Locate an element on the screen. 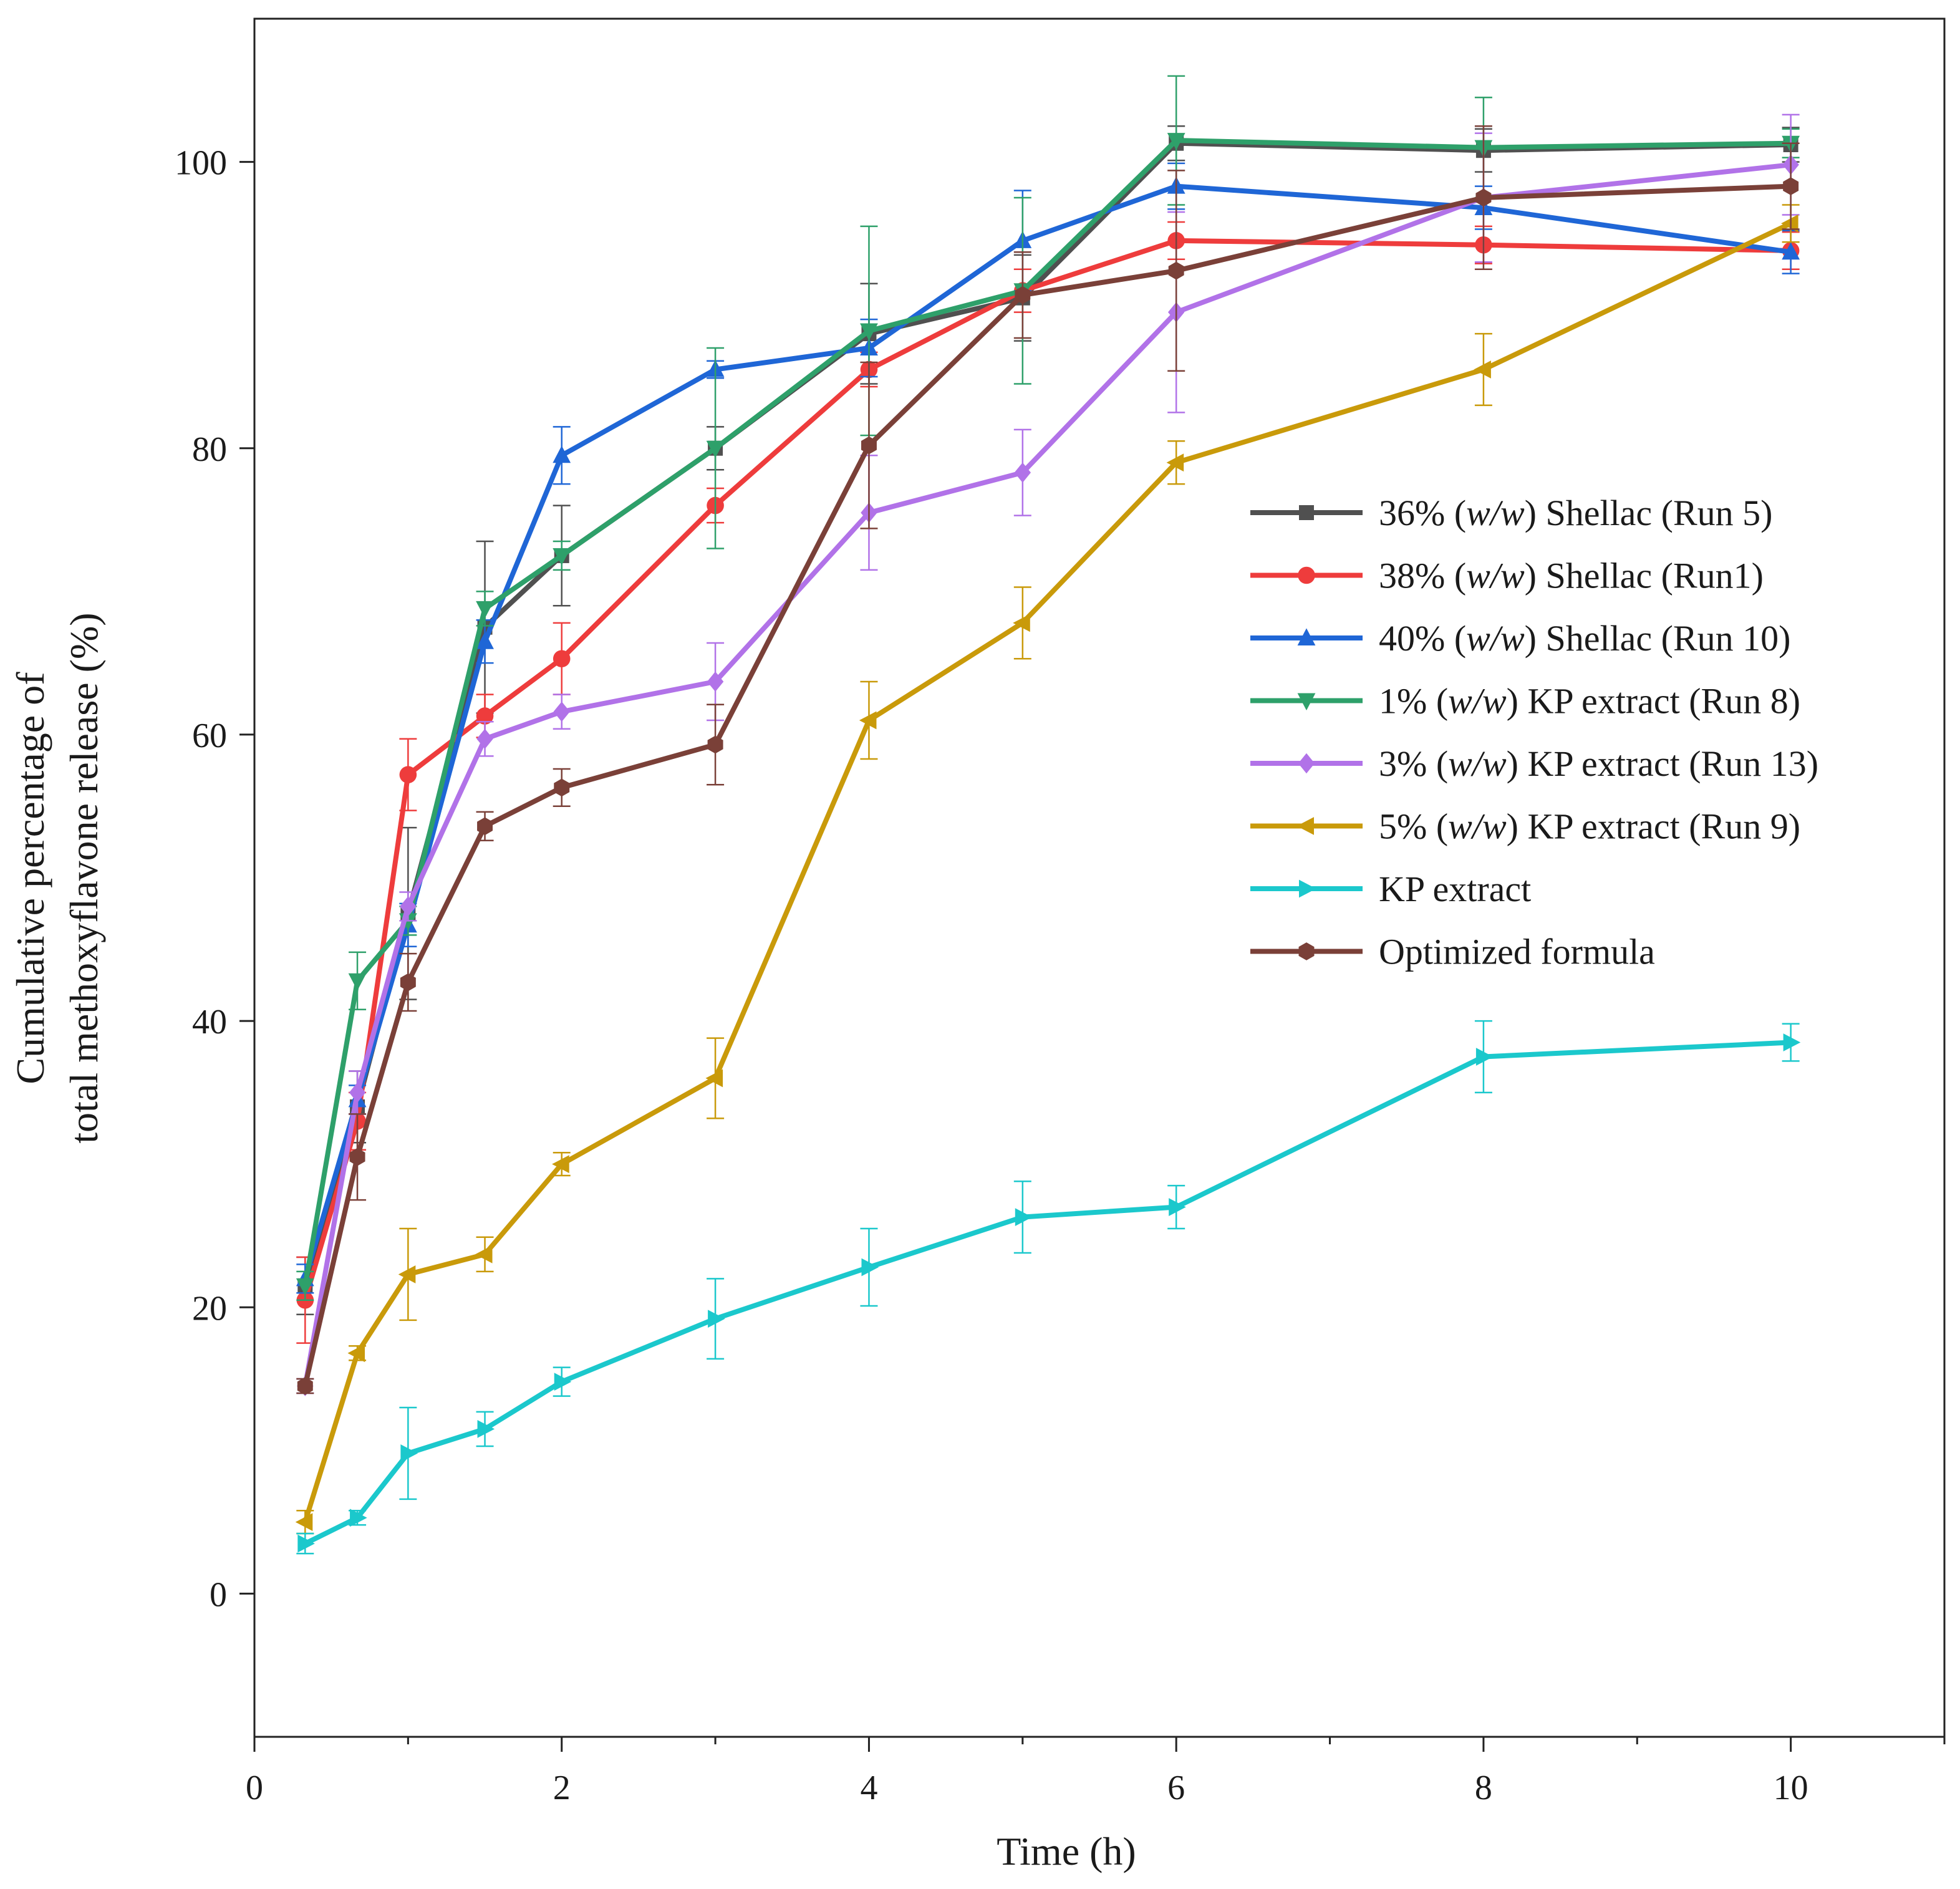 This screenshot has height=1889, width=1960. y-axis-title-line-2: total methoxyflavone release (%) is located at coordinates (84, 878).